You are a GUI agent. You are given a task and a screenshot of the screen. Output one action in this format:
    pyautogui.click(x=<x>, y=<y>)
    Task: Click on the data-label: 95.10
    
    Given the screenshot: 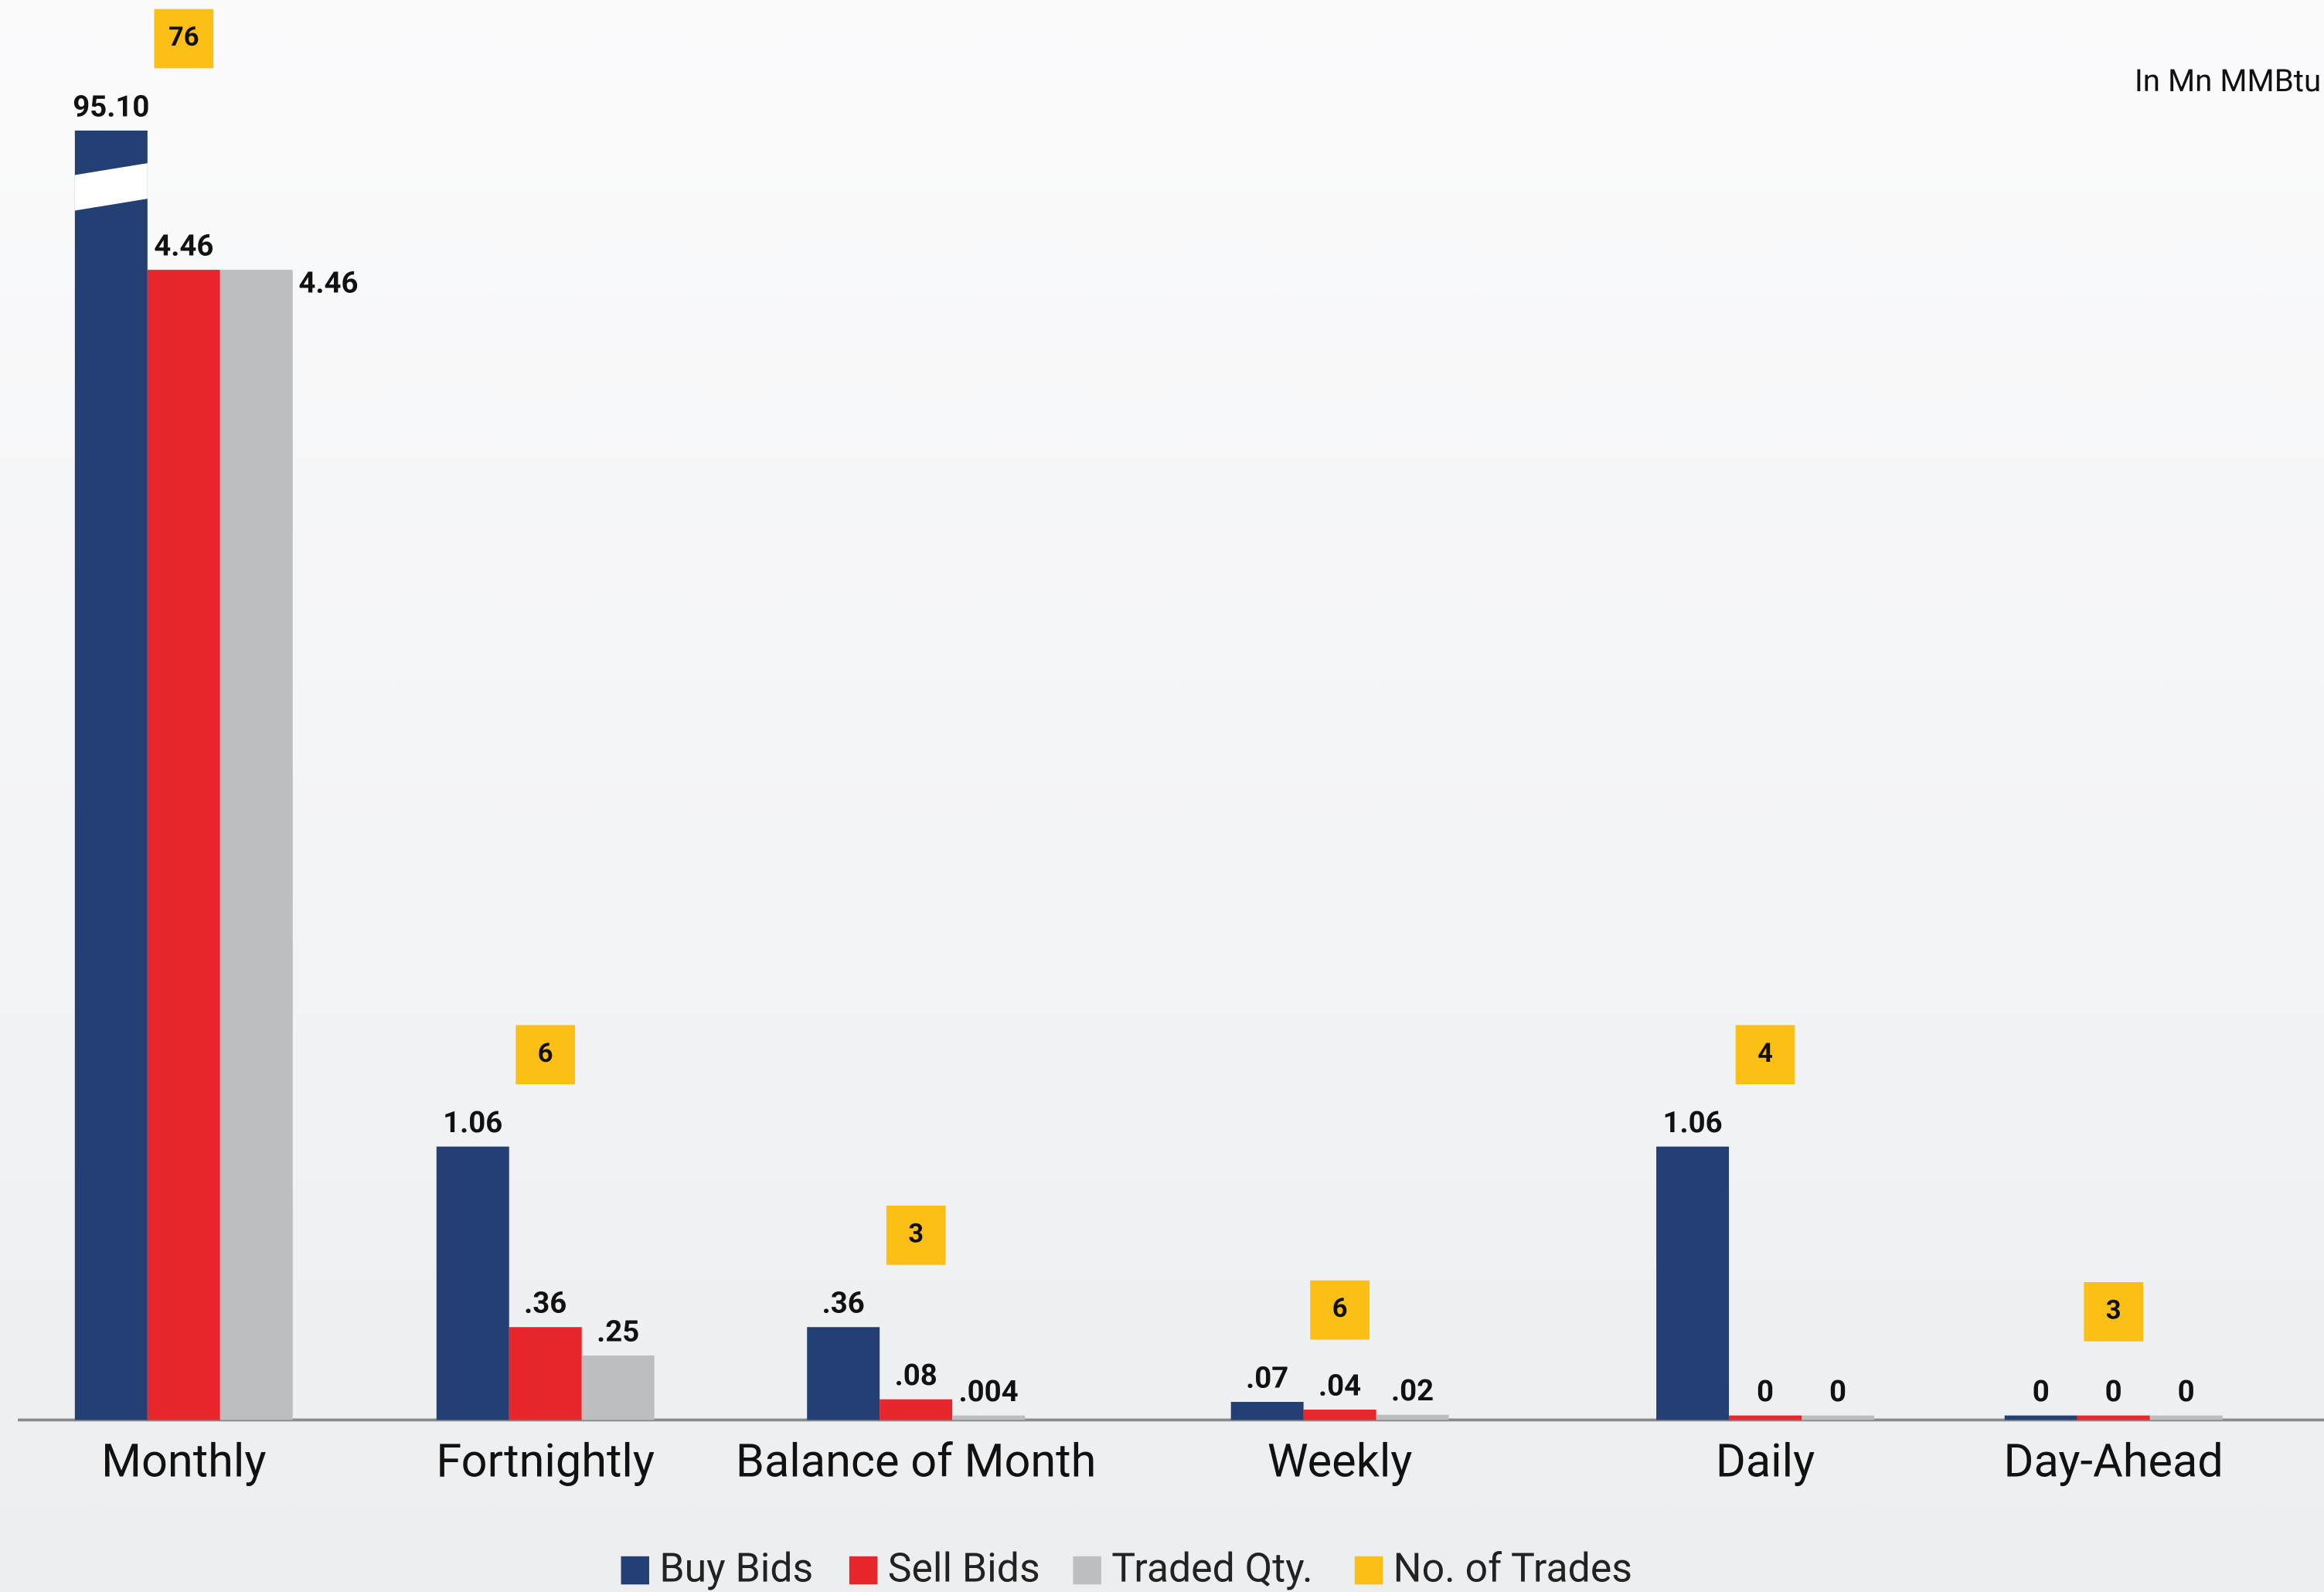 What is the action you would take?
    pyautogui.click(x=111, y=107)
    